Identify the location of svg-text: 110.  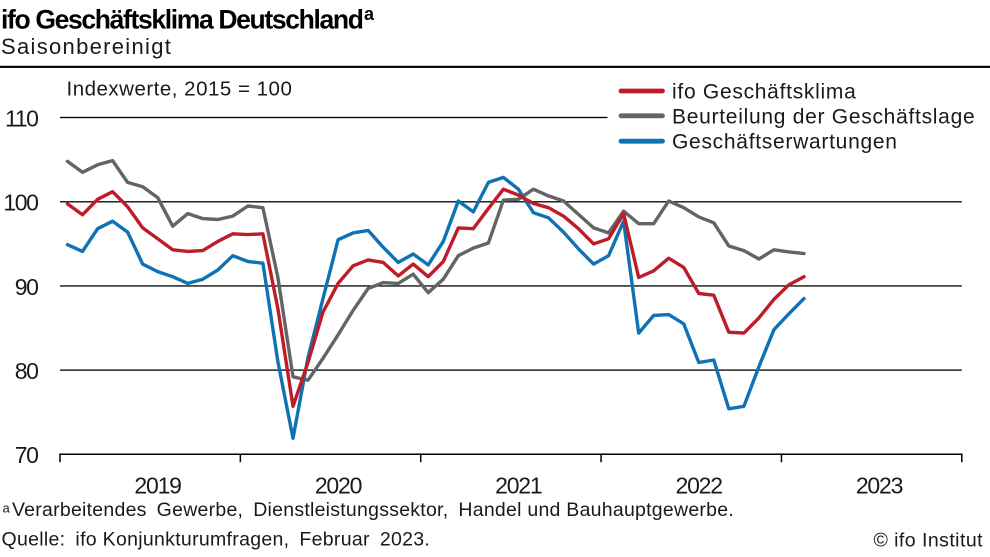
(21, 118).